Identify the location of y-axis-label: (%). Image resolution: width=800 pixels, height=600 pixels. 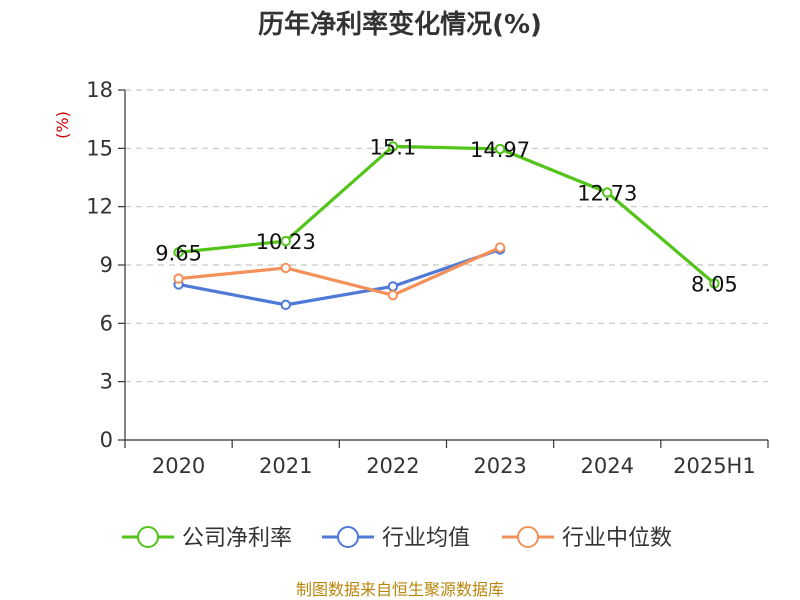
(62, 125).